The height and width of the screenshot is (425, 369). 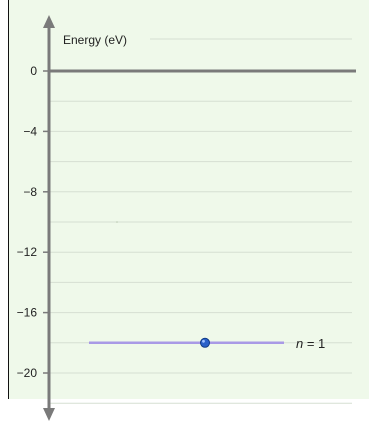 What do you see at coordinates (49, 21) in the screenshot?
I see `y-axis-arrow-up` at bounding box center [49, 21].